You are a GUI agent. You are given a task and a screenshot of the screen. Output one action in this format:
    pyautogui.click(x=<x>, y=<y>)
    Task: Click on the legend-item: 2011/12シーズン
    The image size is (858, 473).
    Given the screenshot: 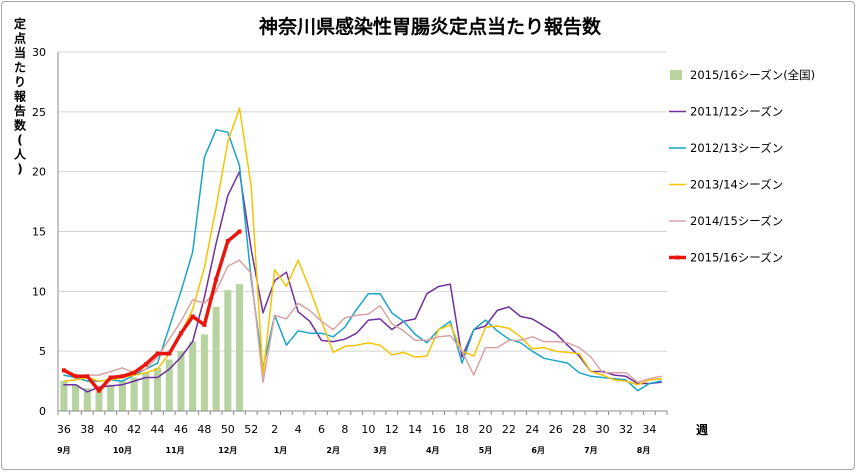 What is the action you would take?
    pyautogui.click(x=726, y=112)
    